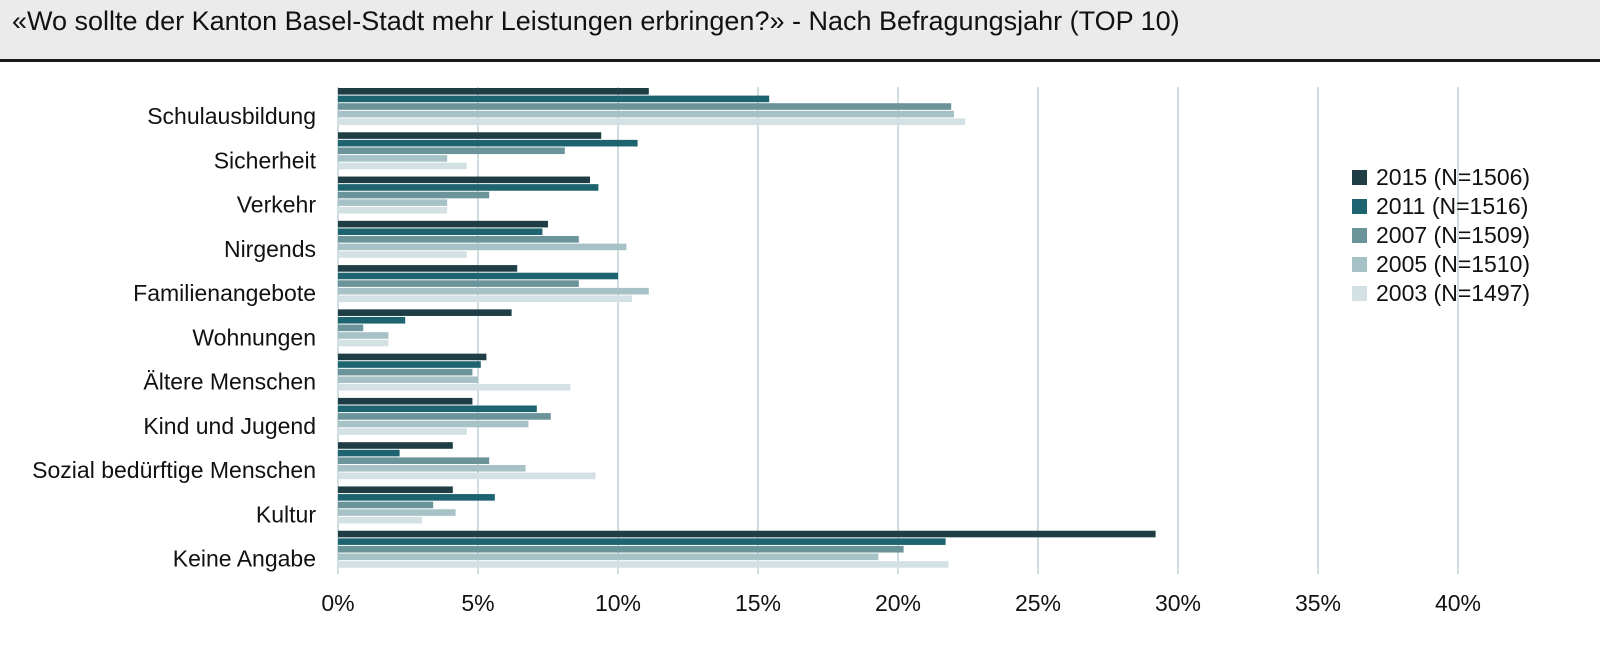 The image size is (1600, 648). Describe the element at coordinates (229, 382) in the screenshot. I see `category-label: Ältere Menschen` at that location.